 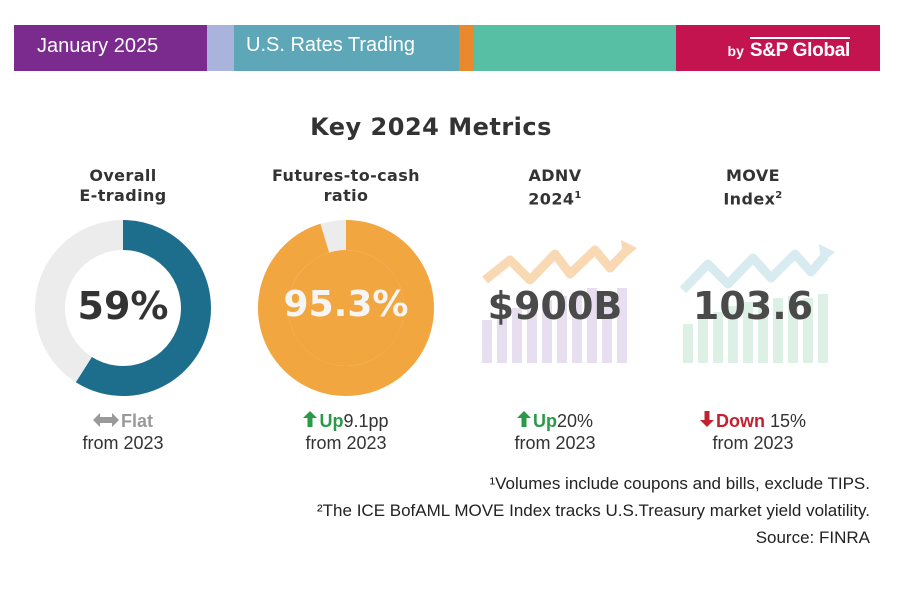 I want to click on page-title: Key 2024 Metrics, so click(x=431, y=127).